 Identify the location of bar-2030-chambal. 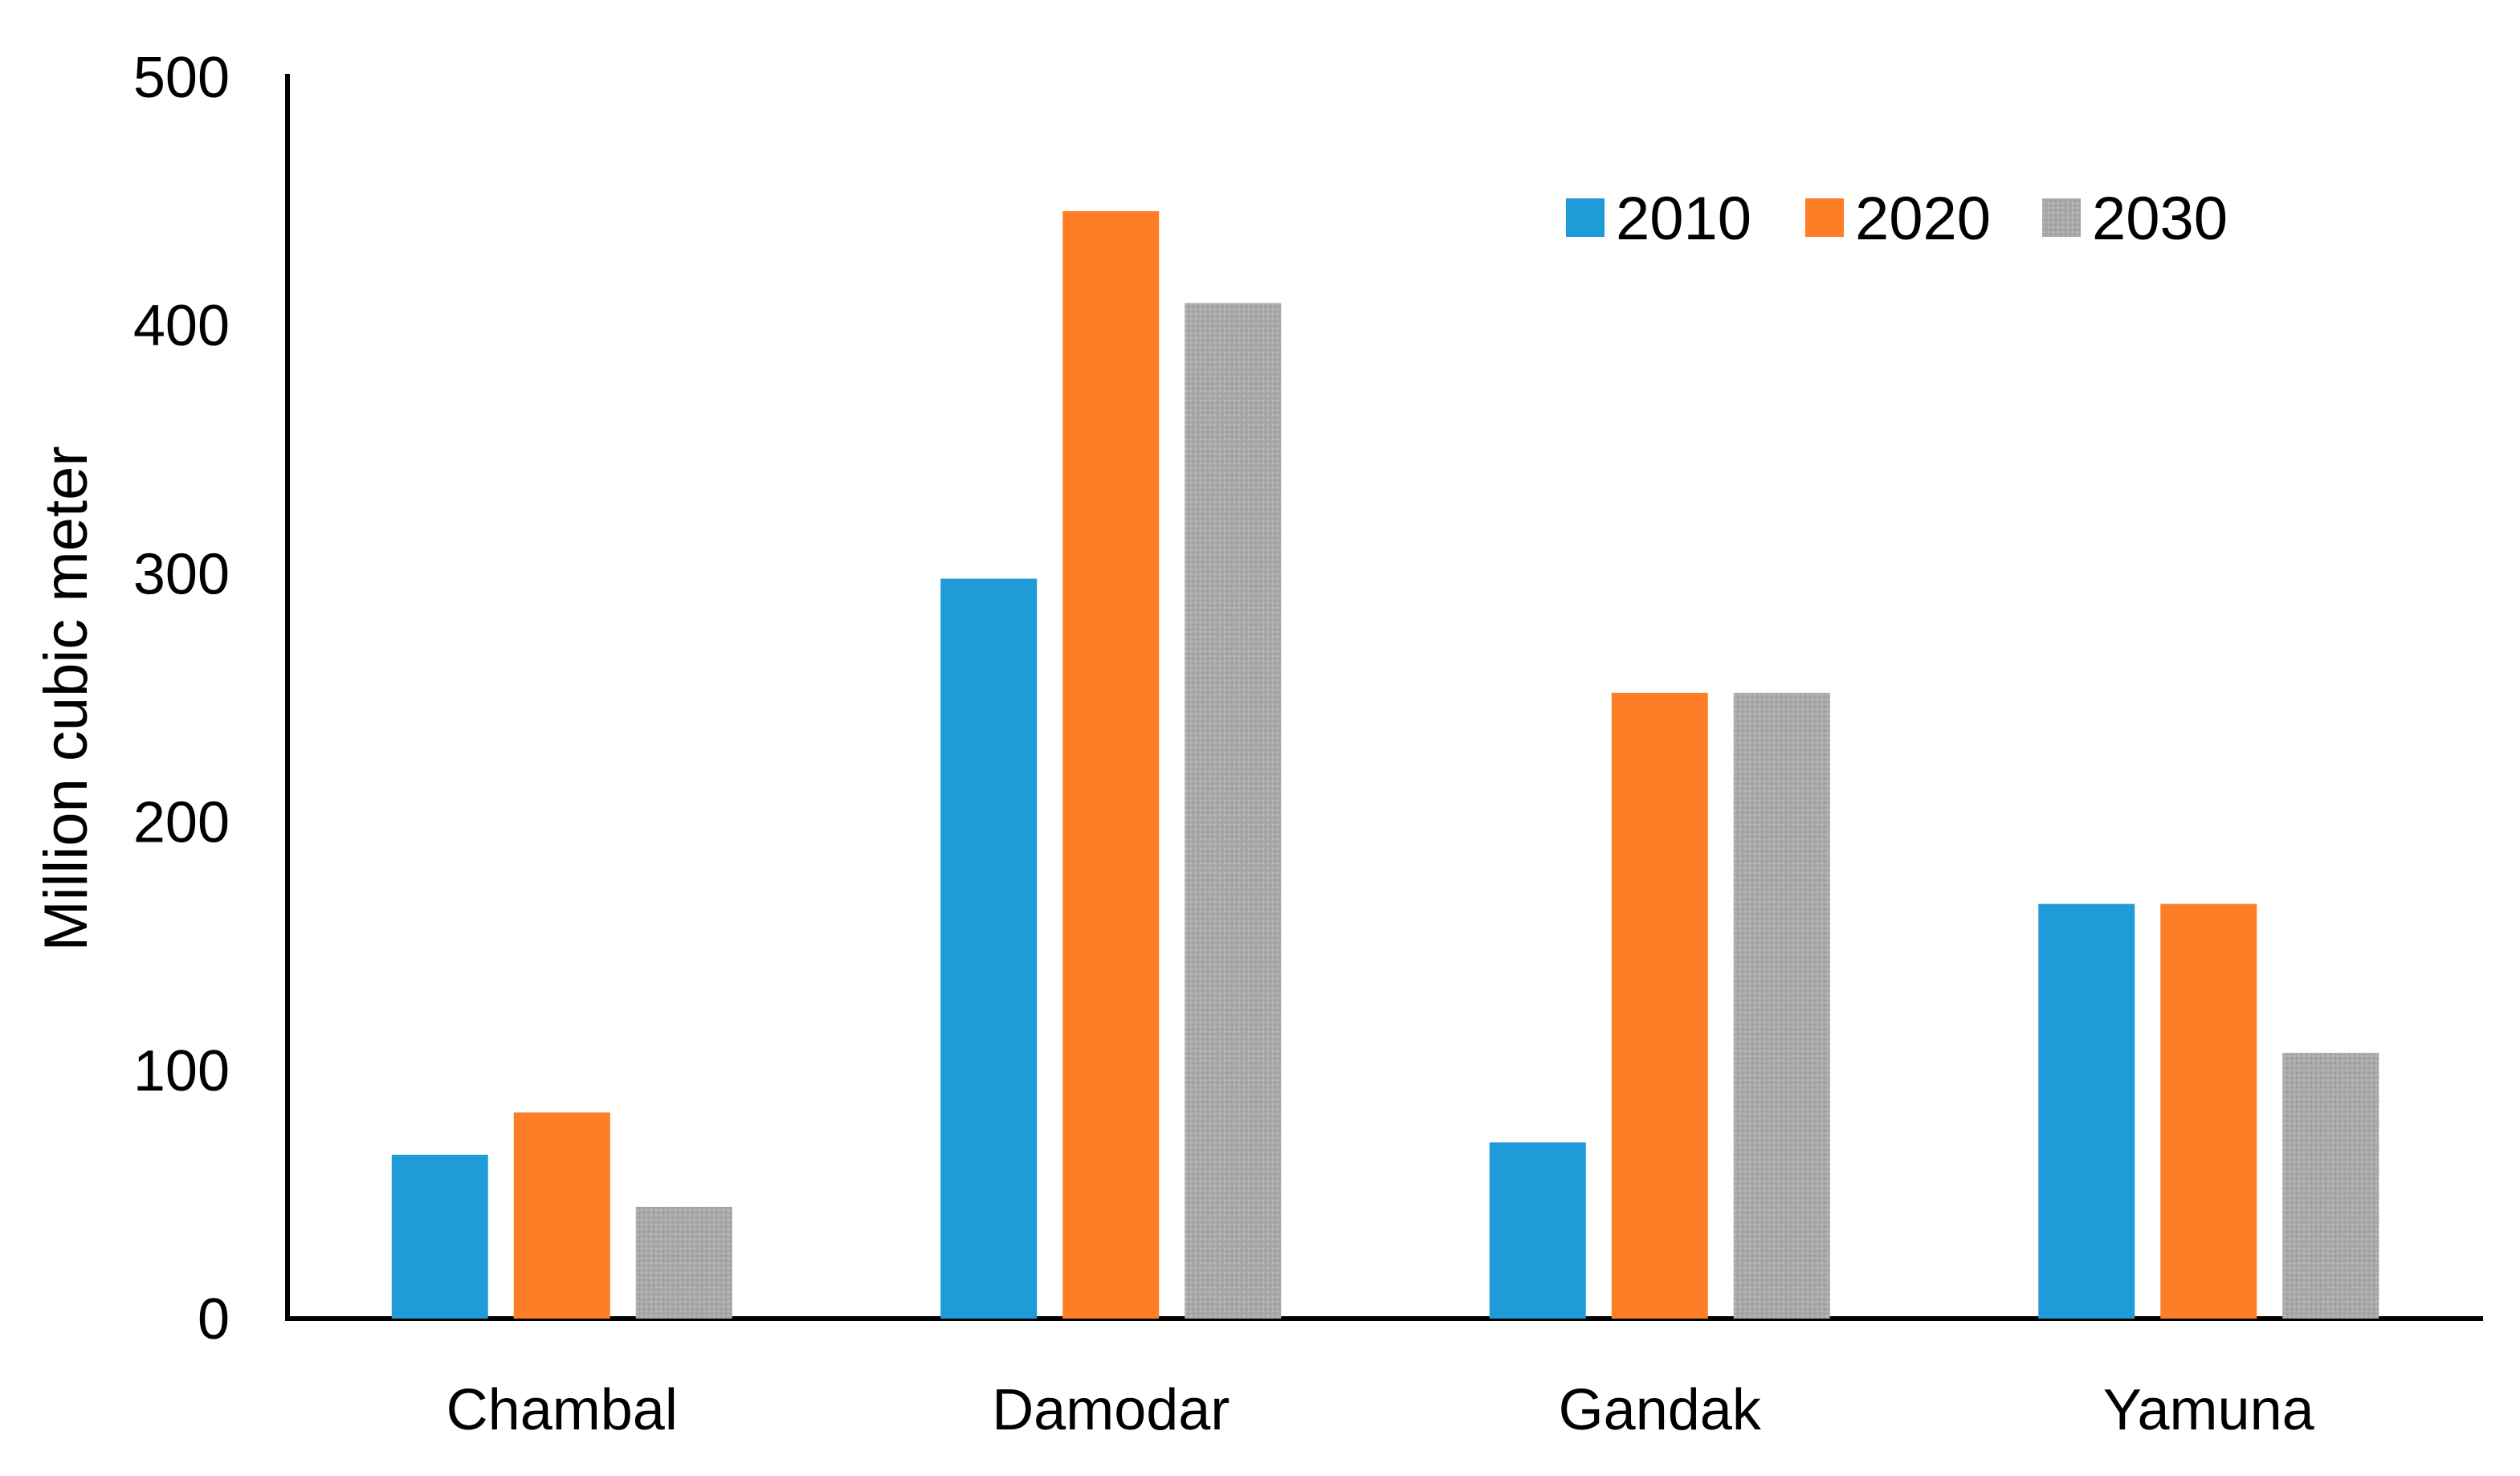
(683, 1262).